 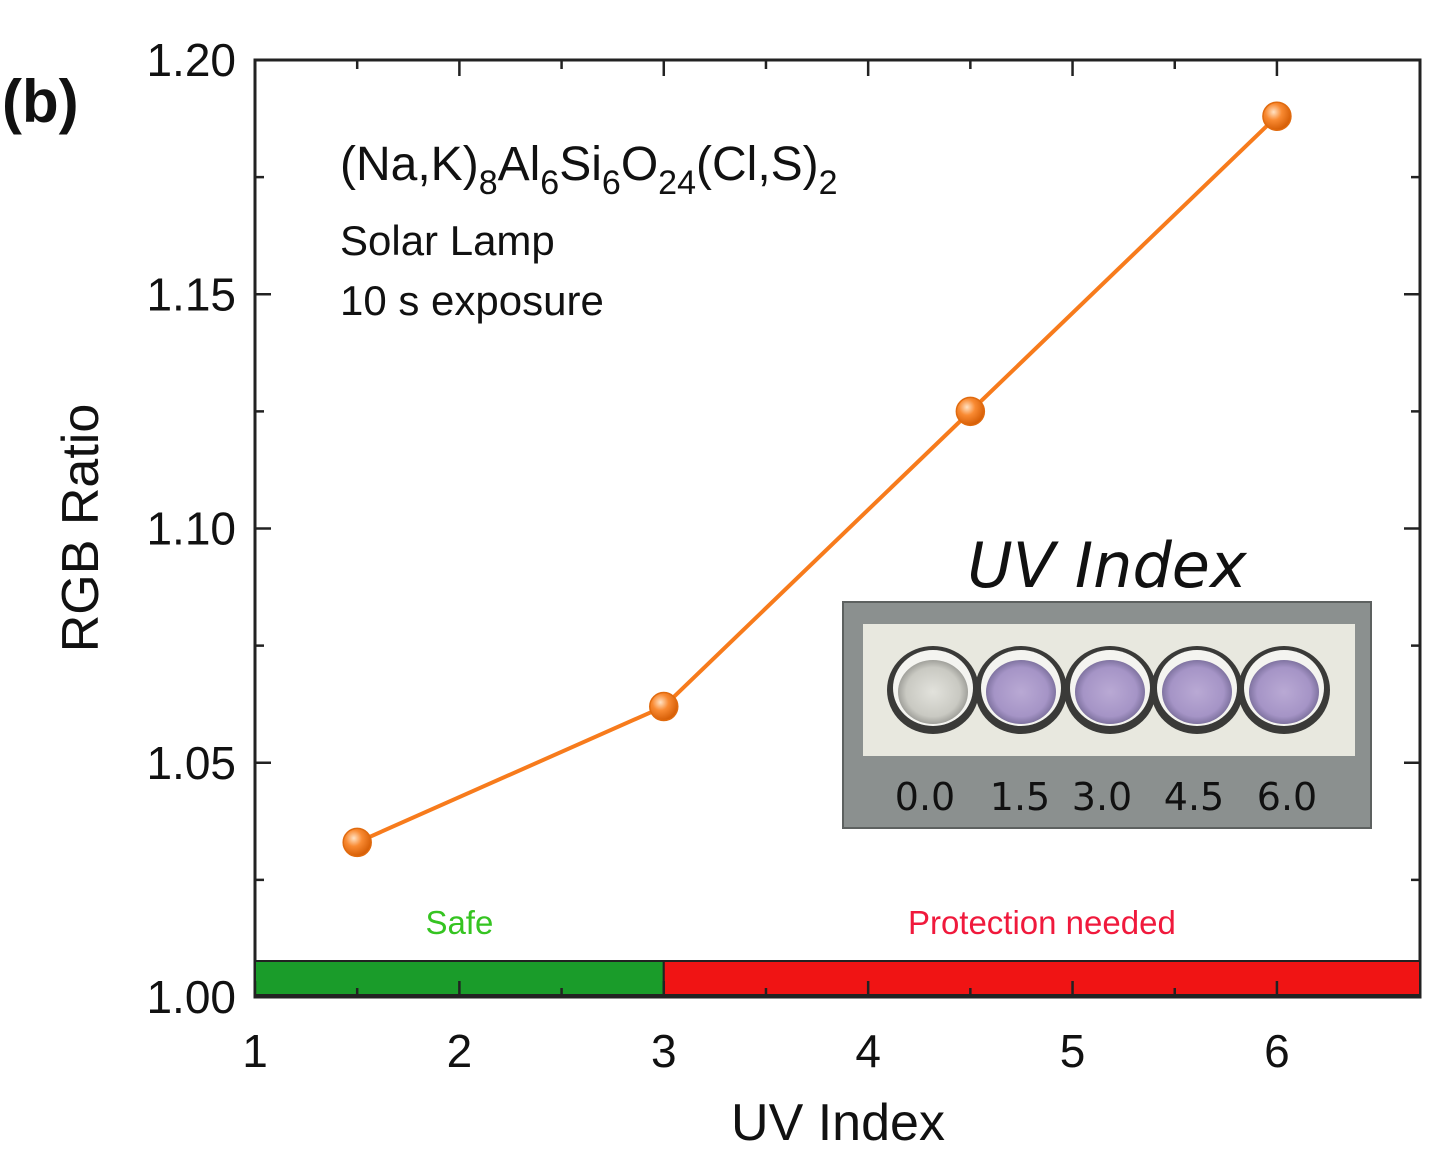 I want to click on y-tick-label: 1.05, so click(x=191, y=763).